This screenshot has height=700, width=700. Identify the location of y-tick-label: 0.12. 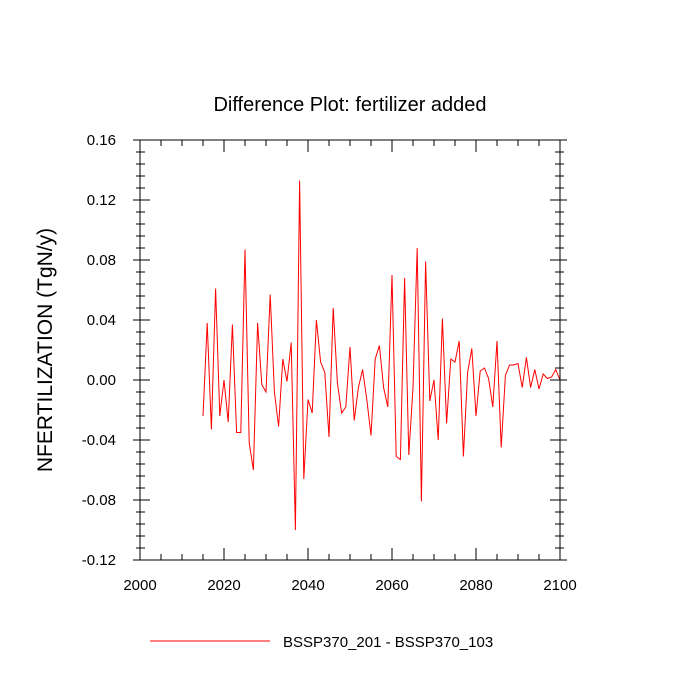
(101, 200).